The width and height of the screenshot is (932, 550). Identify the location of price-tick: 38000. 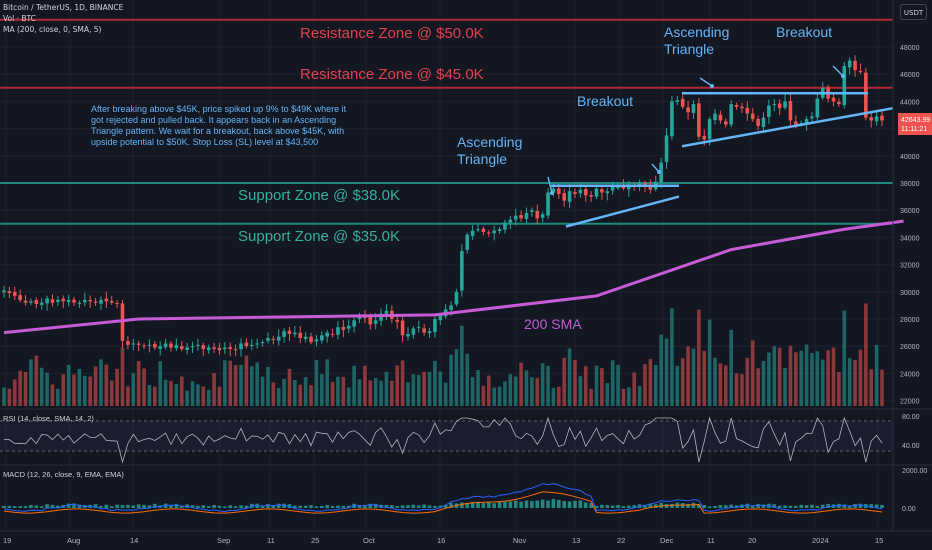
(910, 184).